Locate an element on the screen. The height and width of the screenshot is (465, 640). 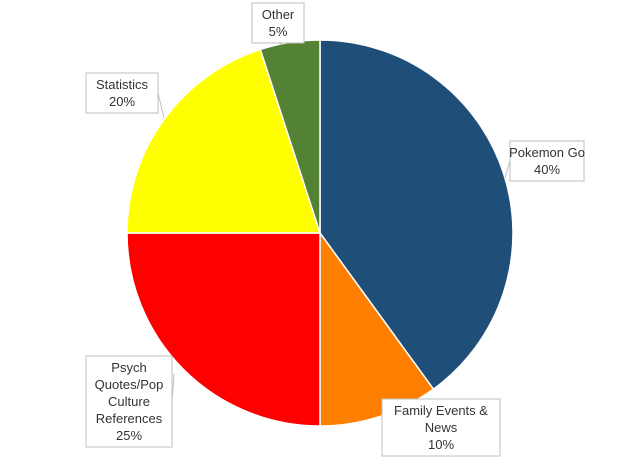
pie-slice-statistics is located at coordinates (224, 141).